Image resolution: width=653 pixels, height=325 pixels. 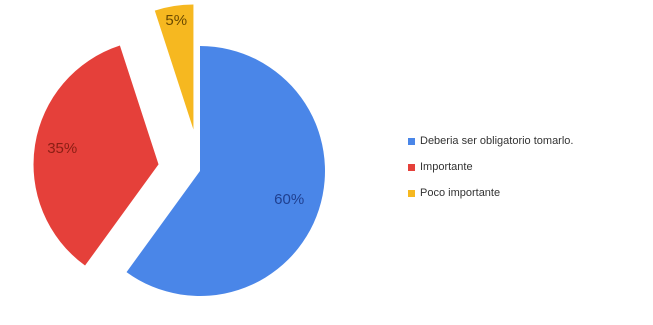 What do you see at coordinates (411, 141) in the screenshot?
I see `legend-swatch-obligatorio` at bounding box center [411, 141].